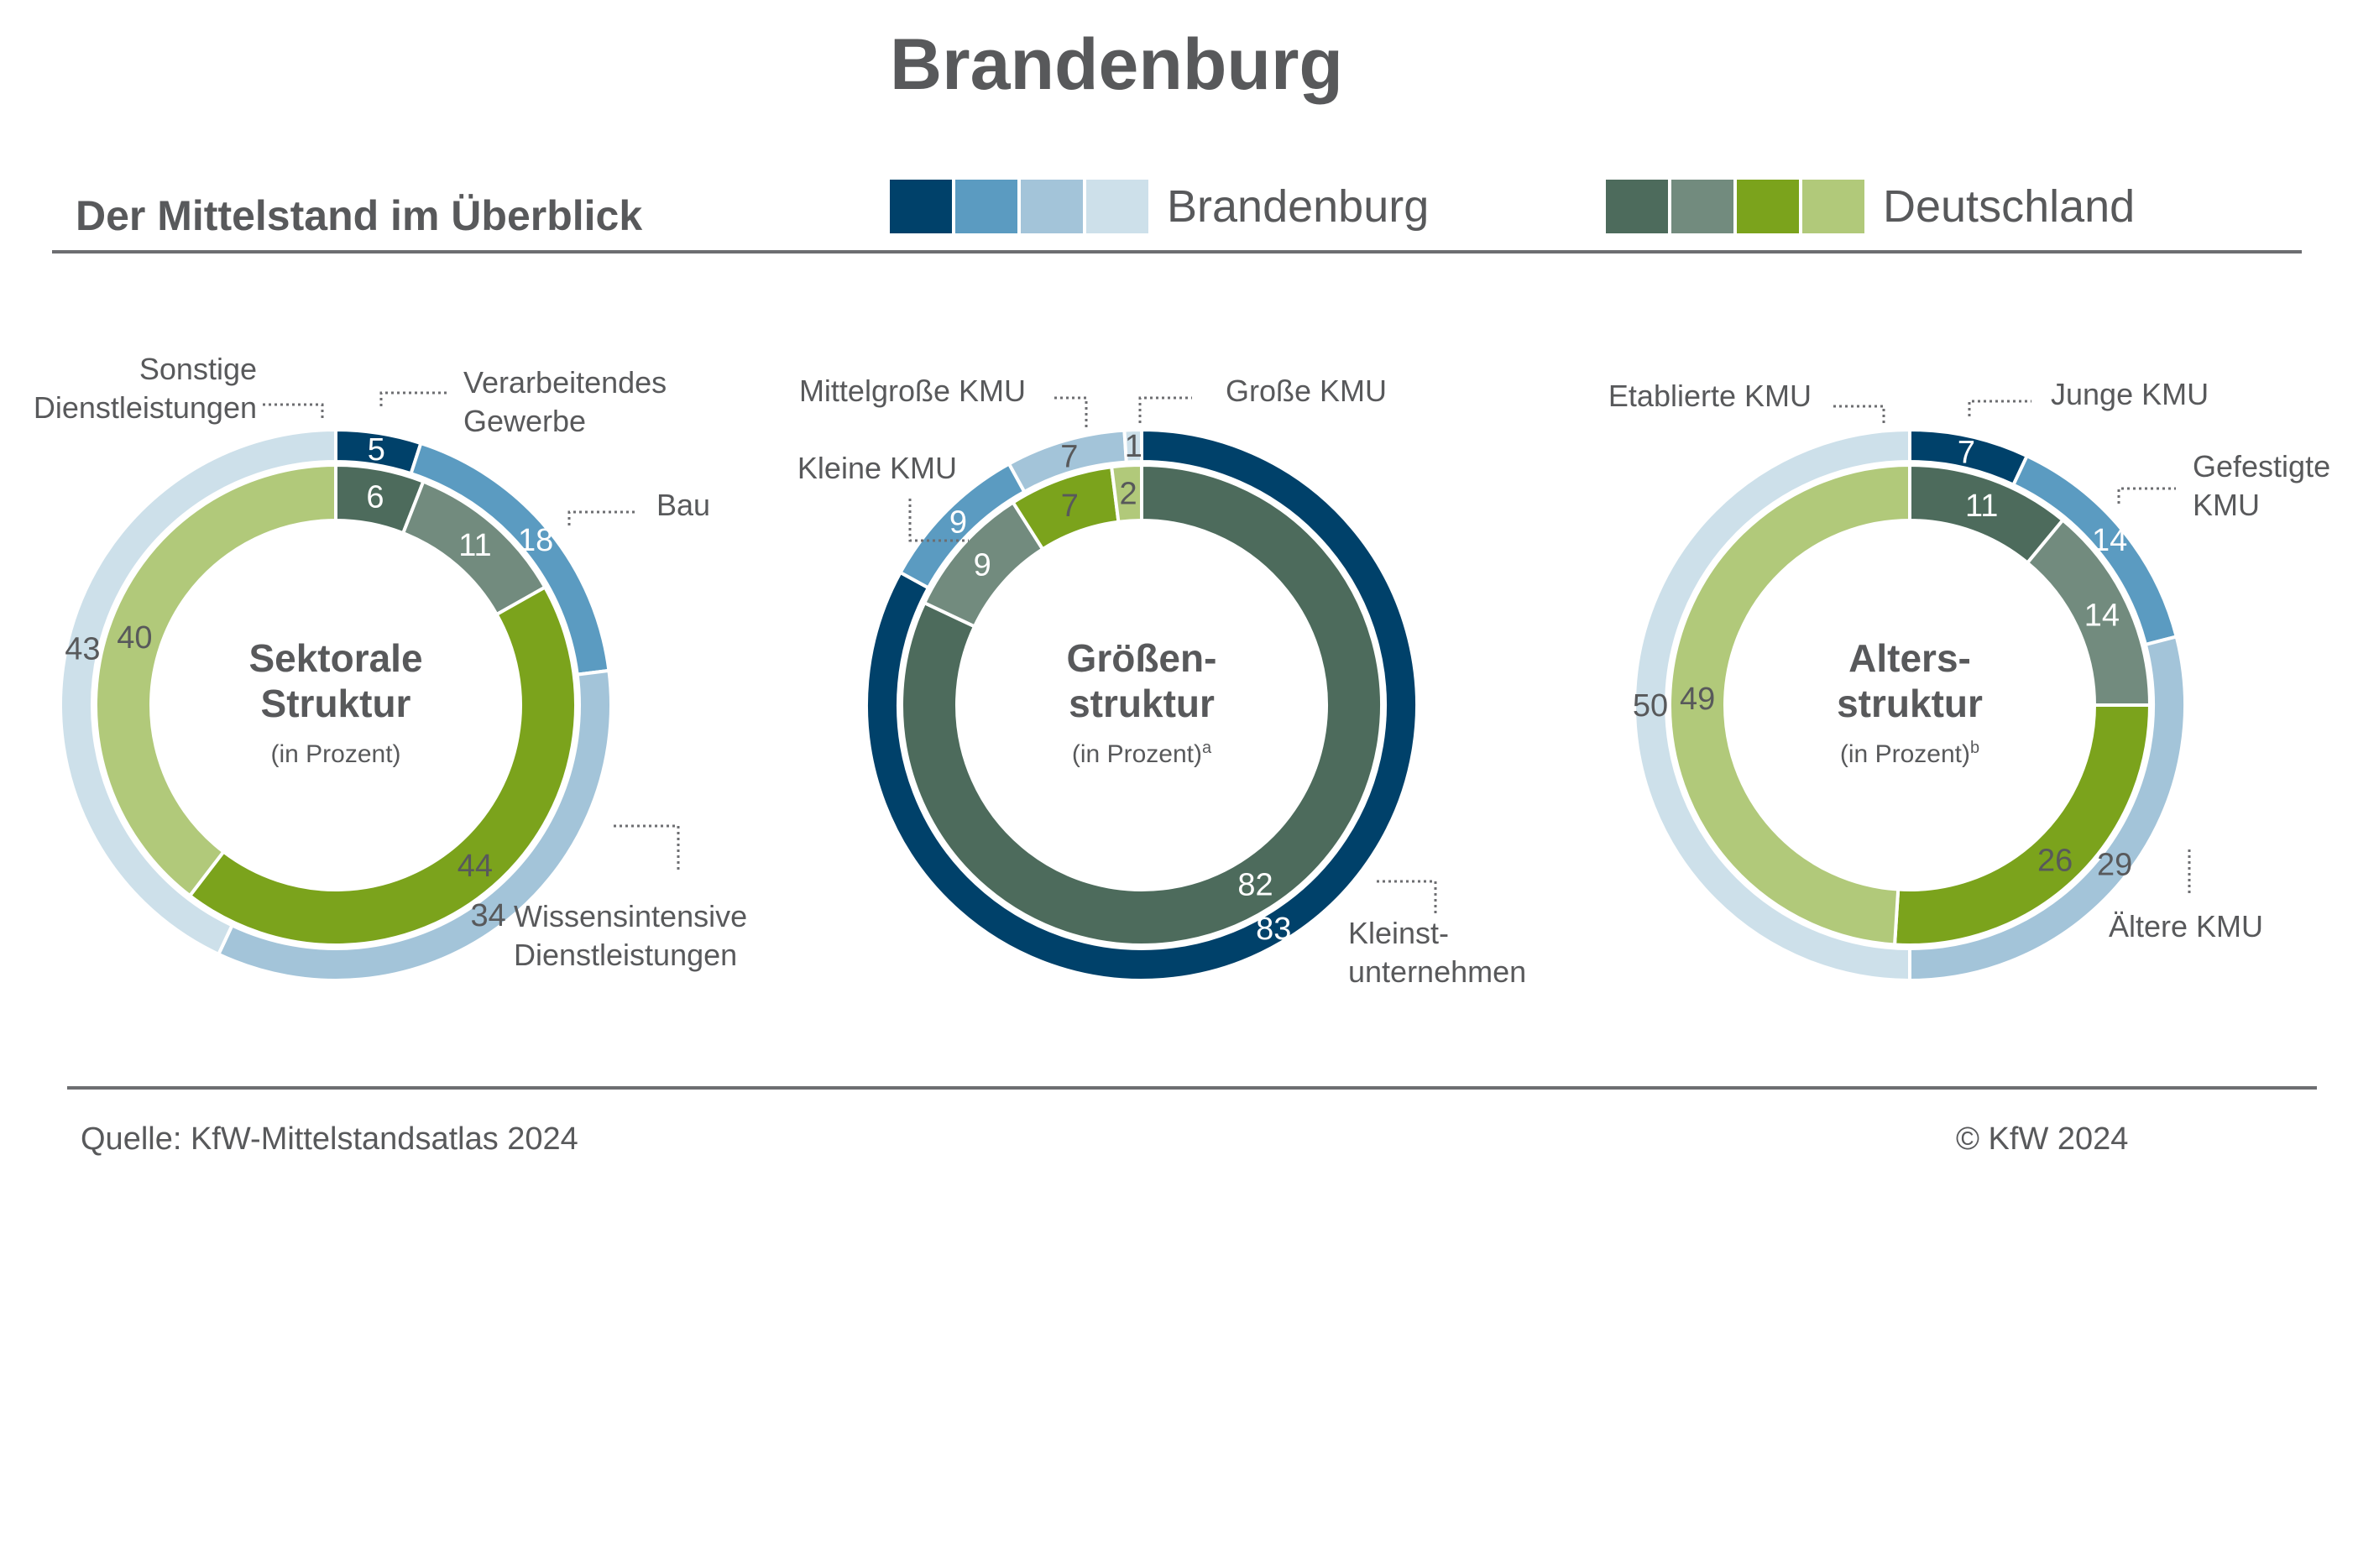 Image resolution: width=2379 pixels, height=1568 pixels. Describe the element at coordinates (1437, 953) in the screenshot. I see `category-label: Kleinst-unternehmen` at that location.